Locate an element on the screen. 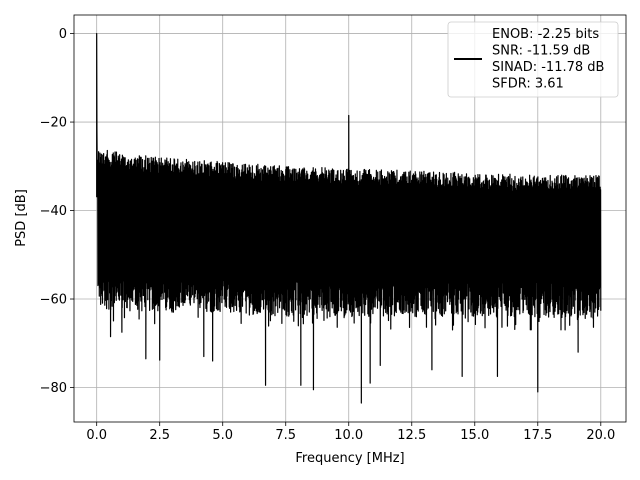  legend-text-enob: ENOB: -2.25 bits is located at coordinates (545, 34).